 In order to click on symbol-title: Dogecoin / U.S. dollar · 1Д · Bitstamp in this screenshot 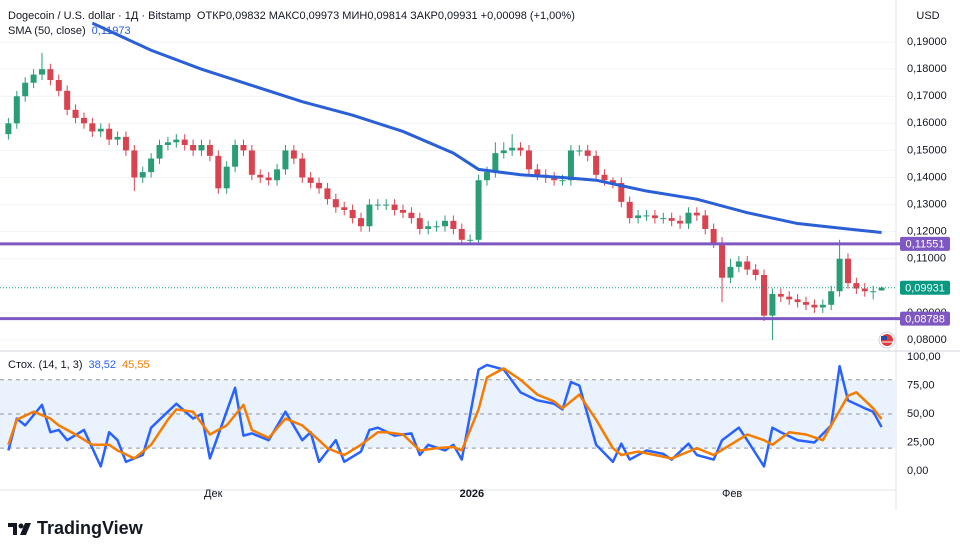, I will do `click(99, 16)`.